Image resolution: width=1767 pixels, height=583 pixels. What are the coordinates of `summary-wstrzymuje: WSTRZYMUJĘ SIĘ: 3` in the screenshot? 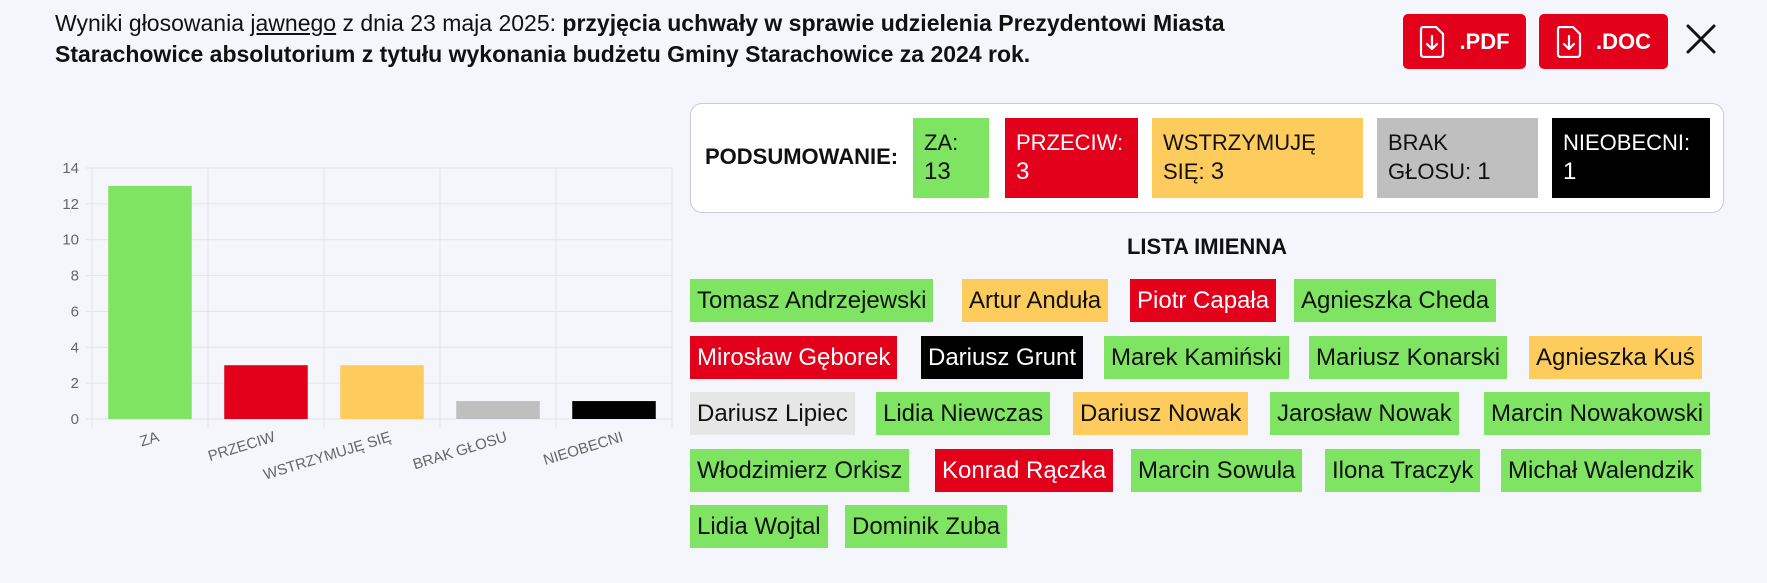 It's located at (1257, 158).